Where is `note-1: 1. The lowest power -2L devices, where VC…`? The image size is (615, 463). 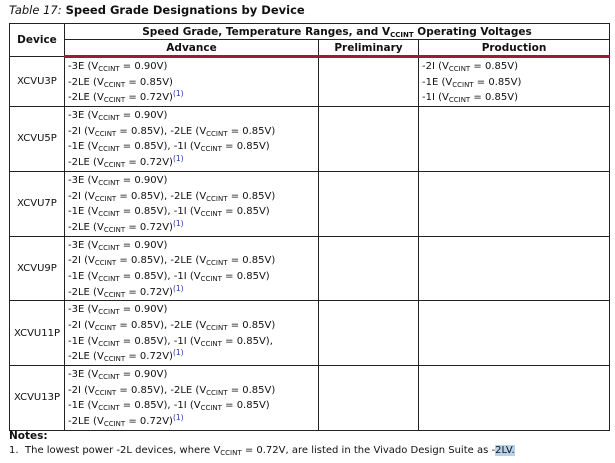
note-1: 1. The lowest power -2L devices, where VC… is located at coordinates (262, 451).